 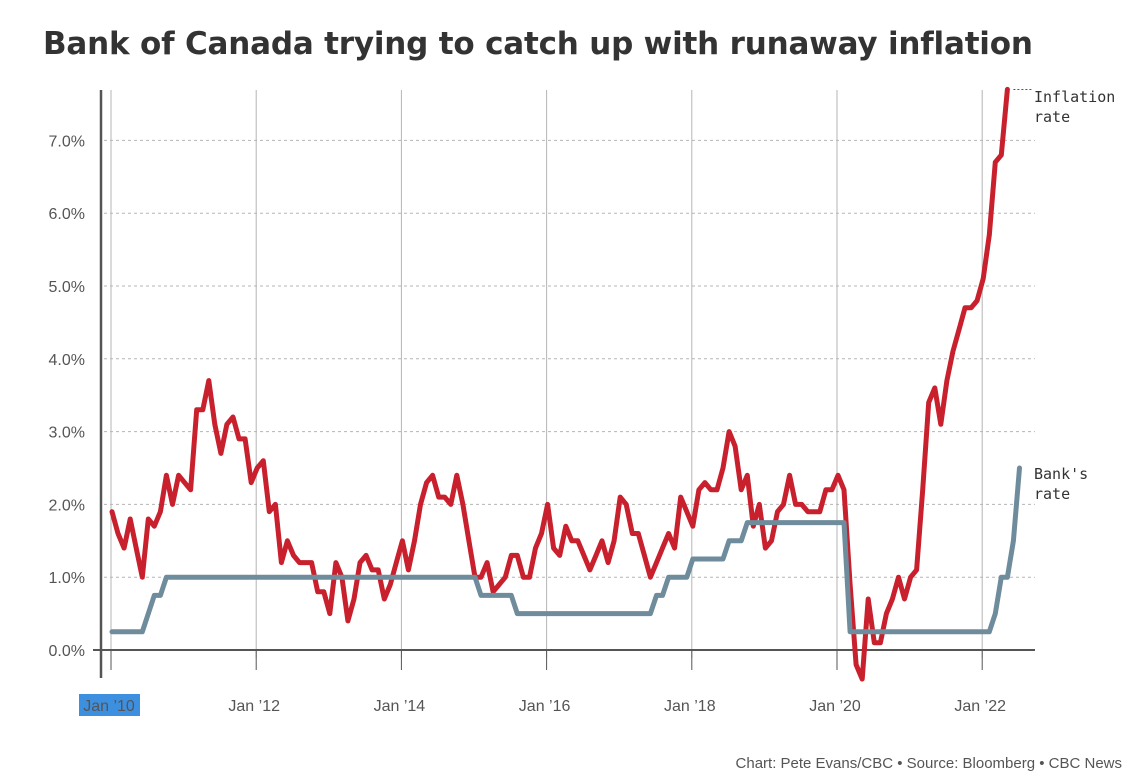 I want to click on y-tick-label: 3.0%, so click(x=67, y=433).